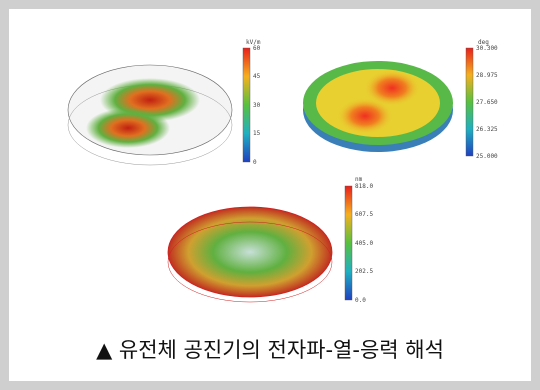 This screenshot has height=390, width=540. Describe the element at coordinates (364, 214) in the screenshot. I see `colorbar-tick: 607.5` at that location.